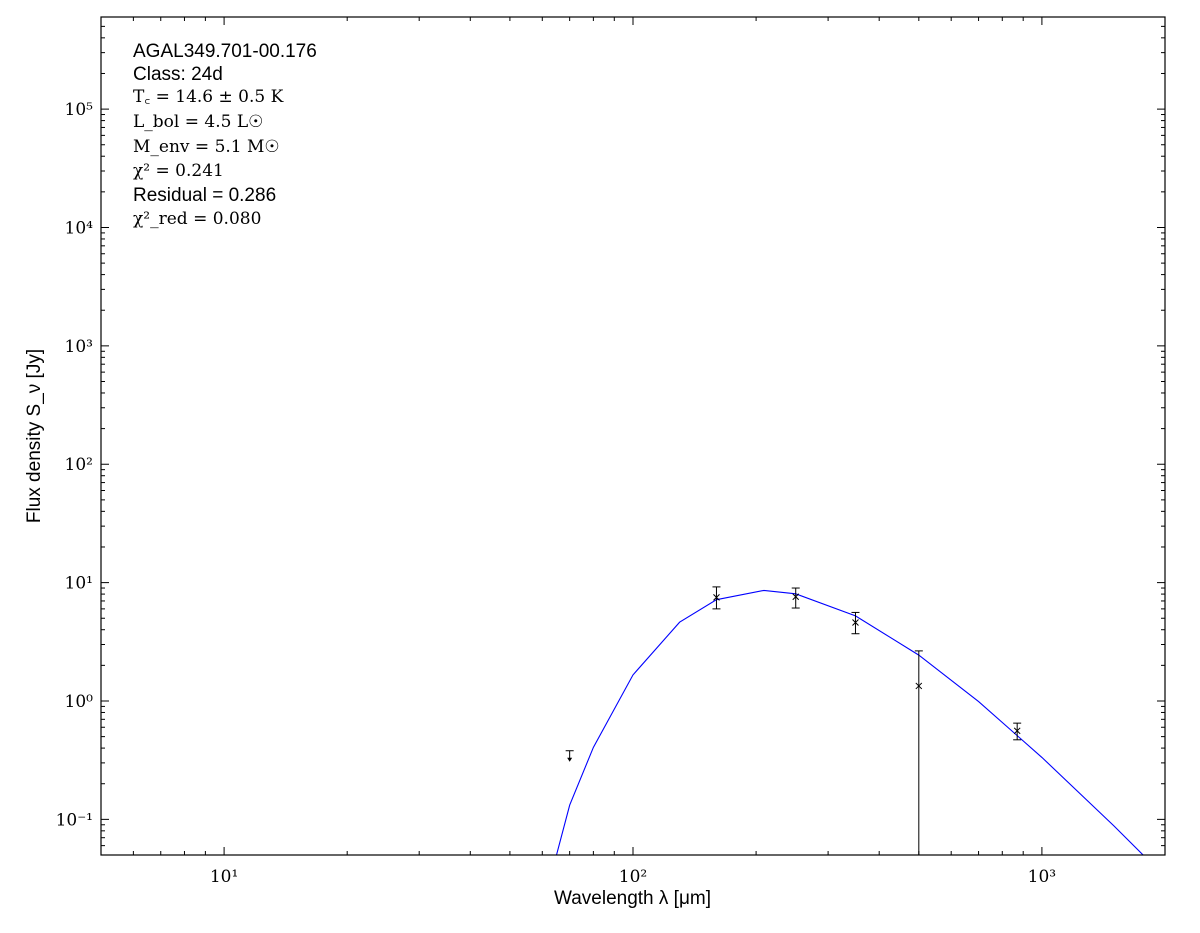 The image size is (1200, 933). What do you see at coordinates (224, 877) in the screenshot?
I see `x-tick-label: 10¹` at bounding box center [224, 877].